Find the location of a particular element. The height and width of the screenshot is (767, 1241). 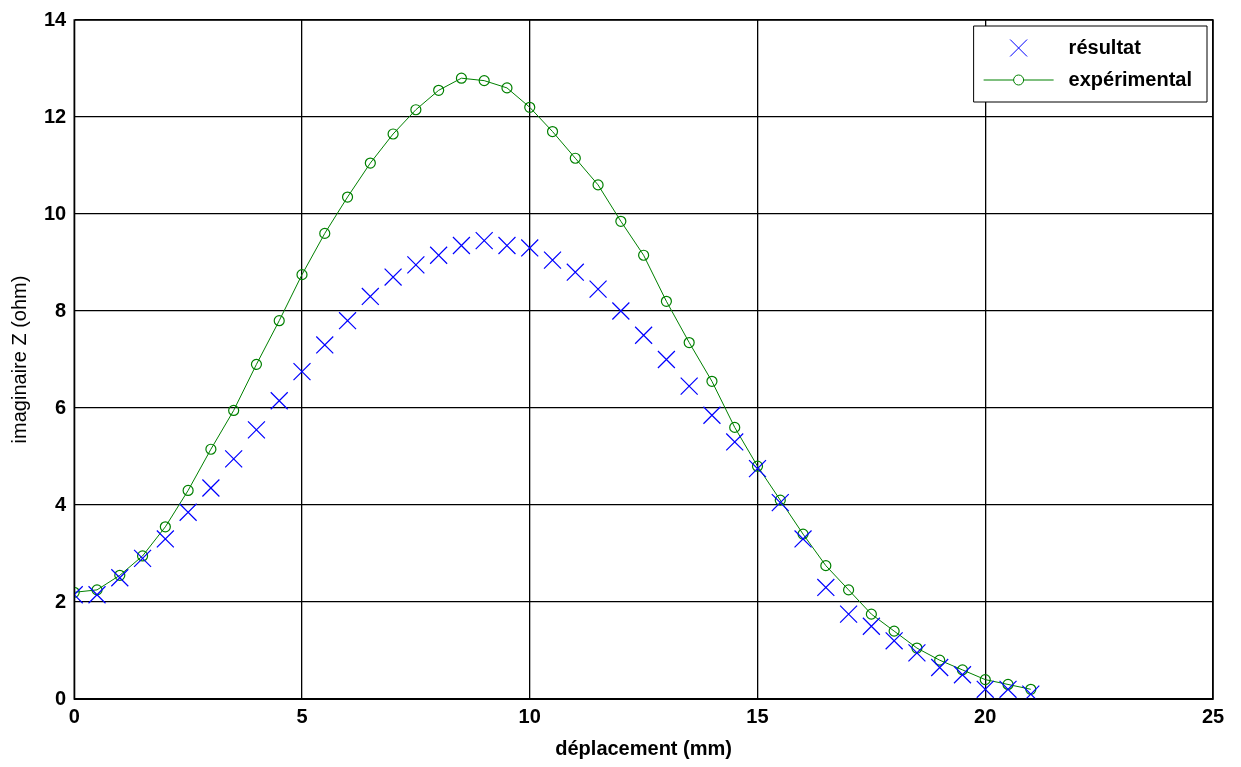

y-axis-title: imaginaire Z (ohm) is located at coordinates (18, 359).